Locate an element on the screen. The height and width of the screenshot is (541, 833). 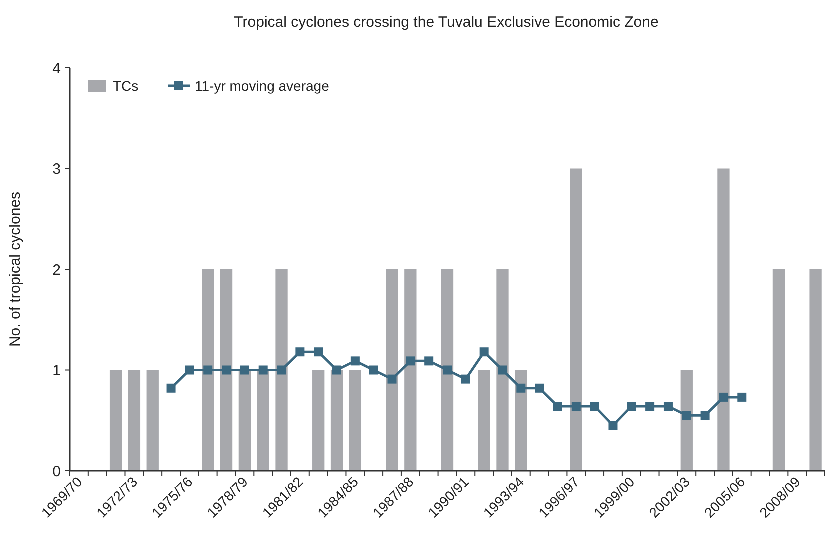
y-tick-label: 4 is located at coordinates (56, 69).